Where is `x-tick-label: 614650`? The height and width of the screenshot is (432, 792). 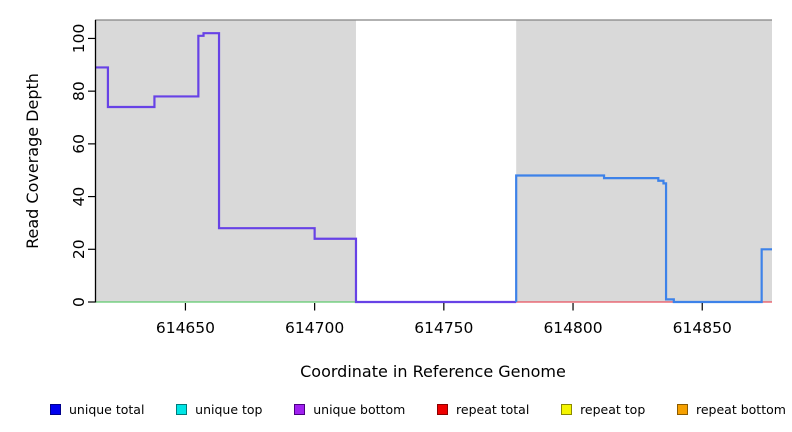
x-tick-label: 614650 is located at coordinates (185, 328).